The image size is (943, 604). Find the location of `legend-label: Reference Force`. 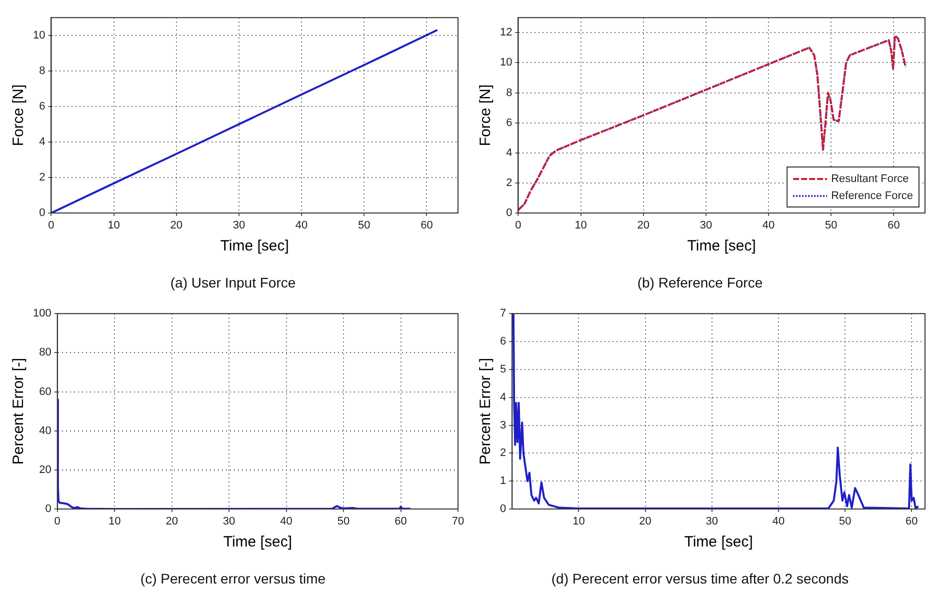

legend-label: Reference Force is located at coordinates (872, 196).